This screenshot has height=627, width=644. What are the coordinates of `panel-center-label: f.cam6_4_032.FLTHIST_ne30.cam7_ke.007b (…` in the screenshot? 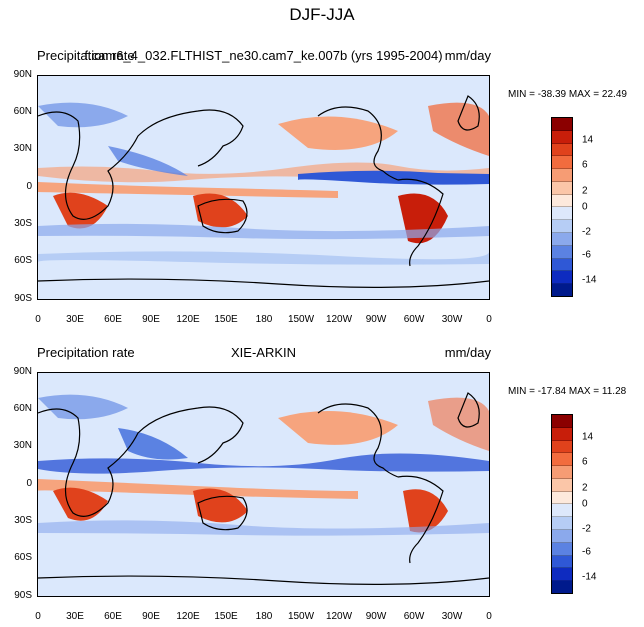 It's located at (263, 55).